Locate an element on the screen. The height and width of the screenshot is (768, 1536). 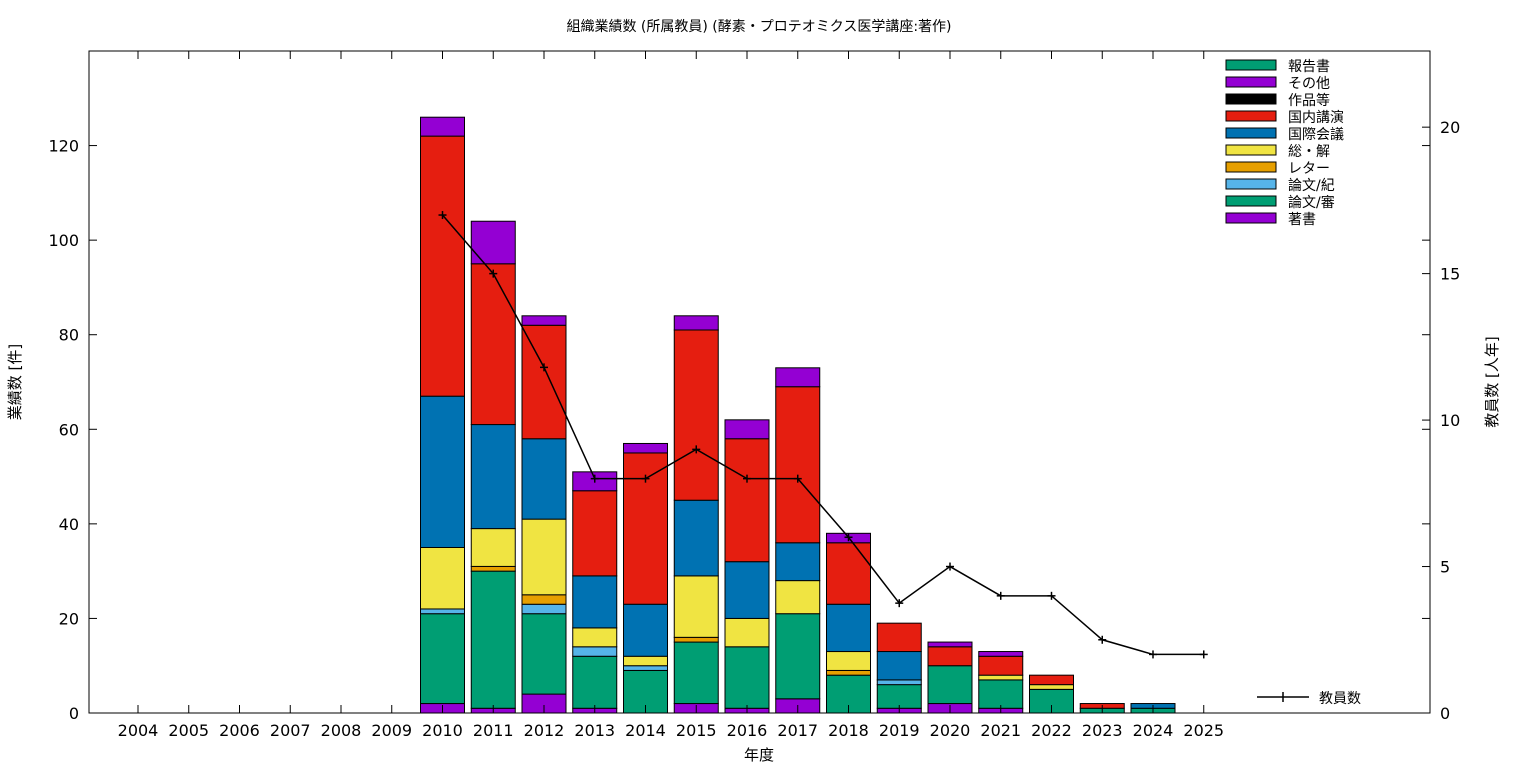
teacher-count-point-2024 is located at coordinates (1153, 654).